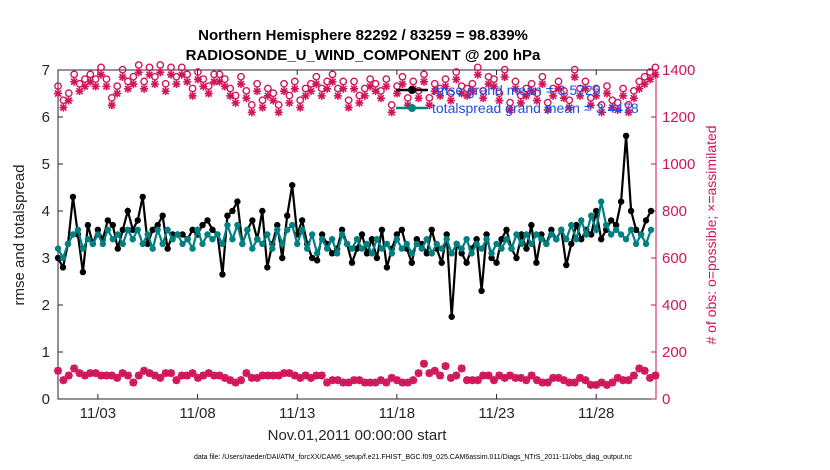 The width and height of the screenshot is (830, 470). Describe the element at coordinates (678, 70) in the screenshot. I see `y-right-tick-label: 1400` at that location.